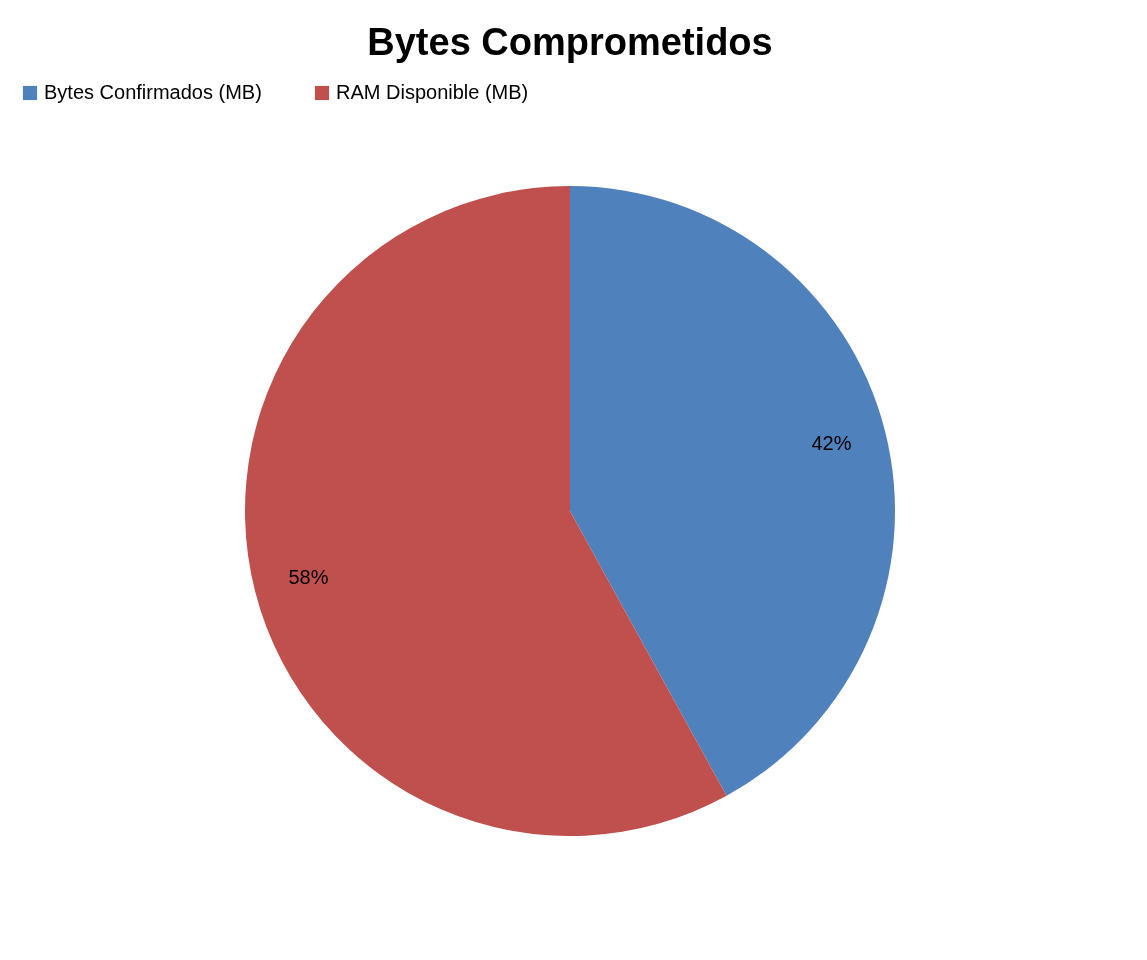  I want to click on legend-label: RAM Disponible (MB), so click(432, 92).